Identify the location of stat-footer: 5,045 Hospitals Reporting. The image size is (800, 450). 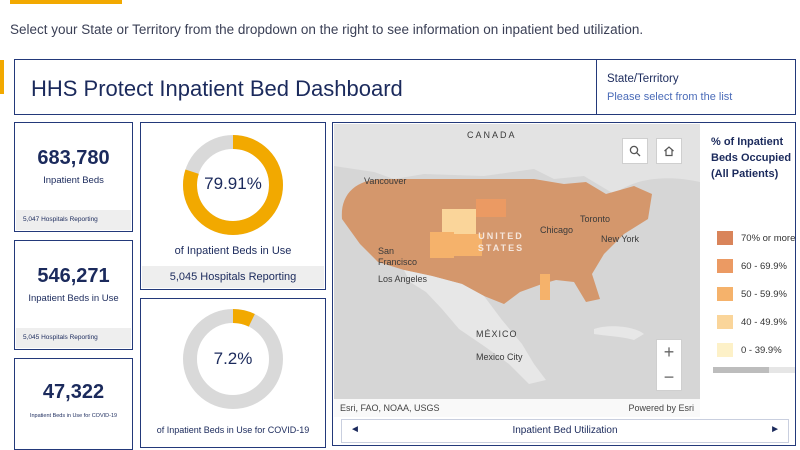
(73, 338).